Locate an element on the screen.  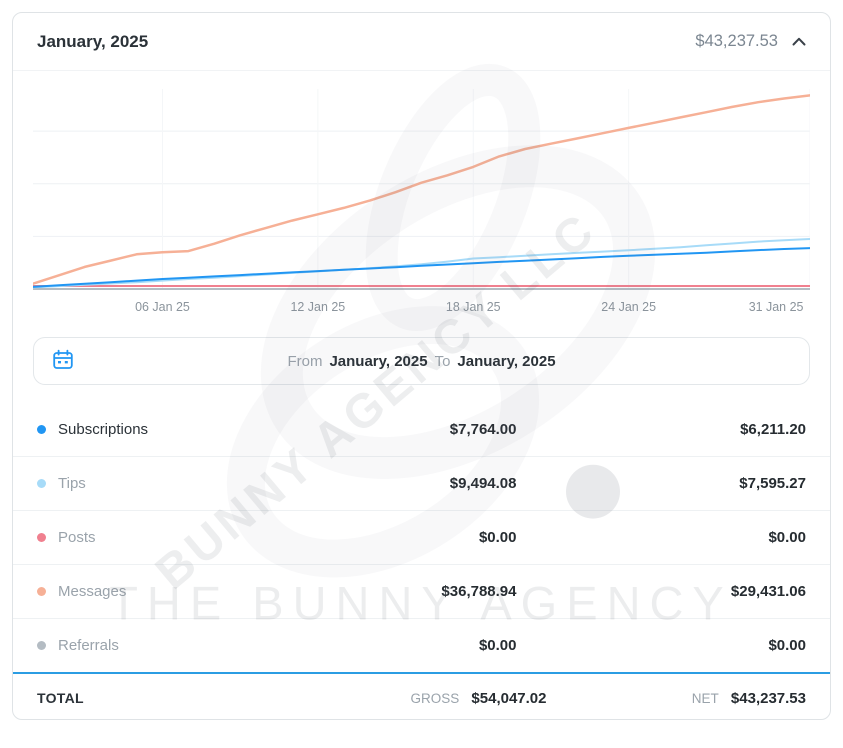
table-row-posts: Posts $0.00 $0.00 is located at coordinates (421, 538).